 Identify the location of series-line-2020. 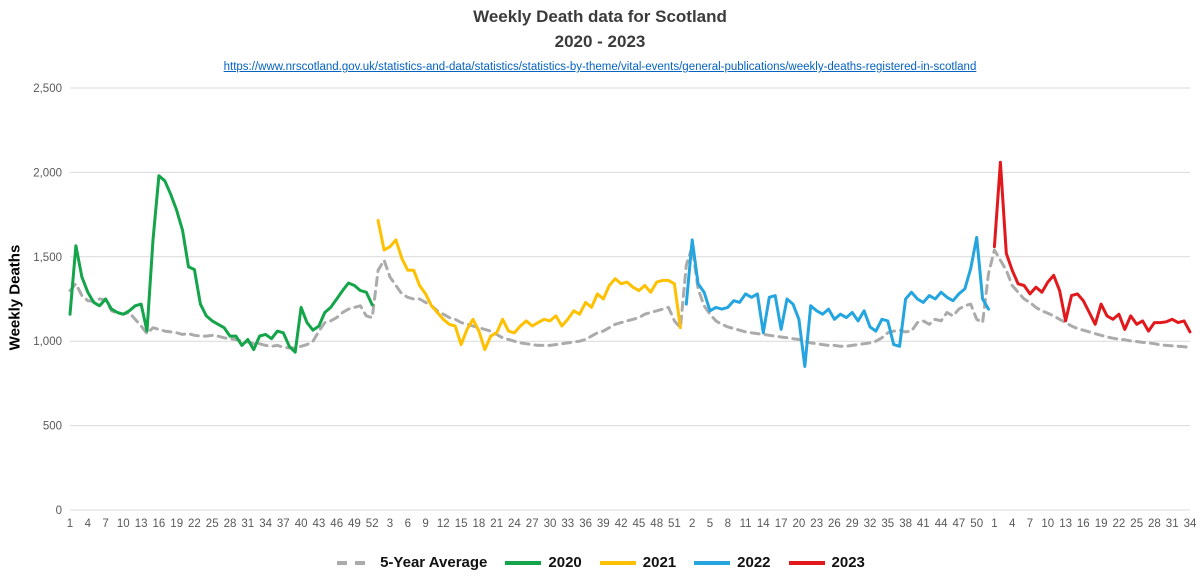
(221, 264).